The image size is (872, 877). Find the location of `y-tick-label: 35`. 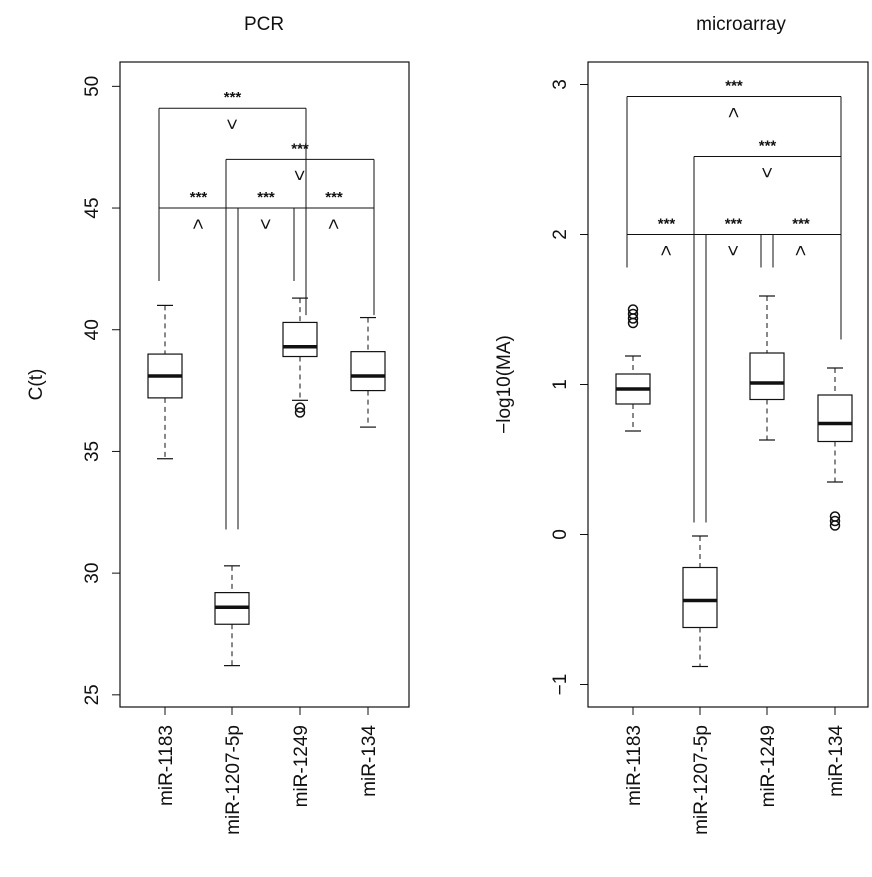

y-tick-label: 35 is located at coordinates (92, 451).